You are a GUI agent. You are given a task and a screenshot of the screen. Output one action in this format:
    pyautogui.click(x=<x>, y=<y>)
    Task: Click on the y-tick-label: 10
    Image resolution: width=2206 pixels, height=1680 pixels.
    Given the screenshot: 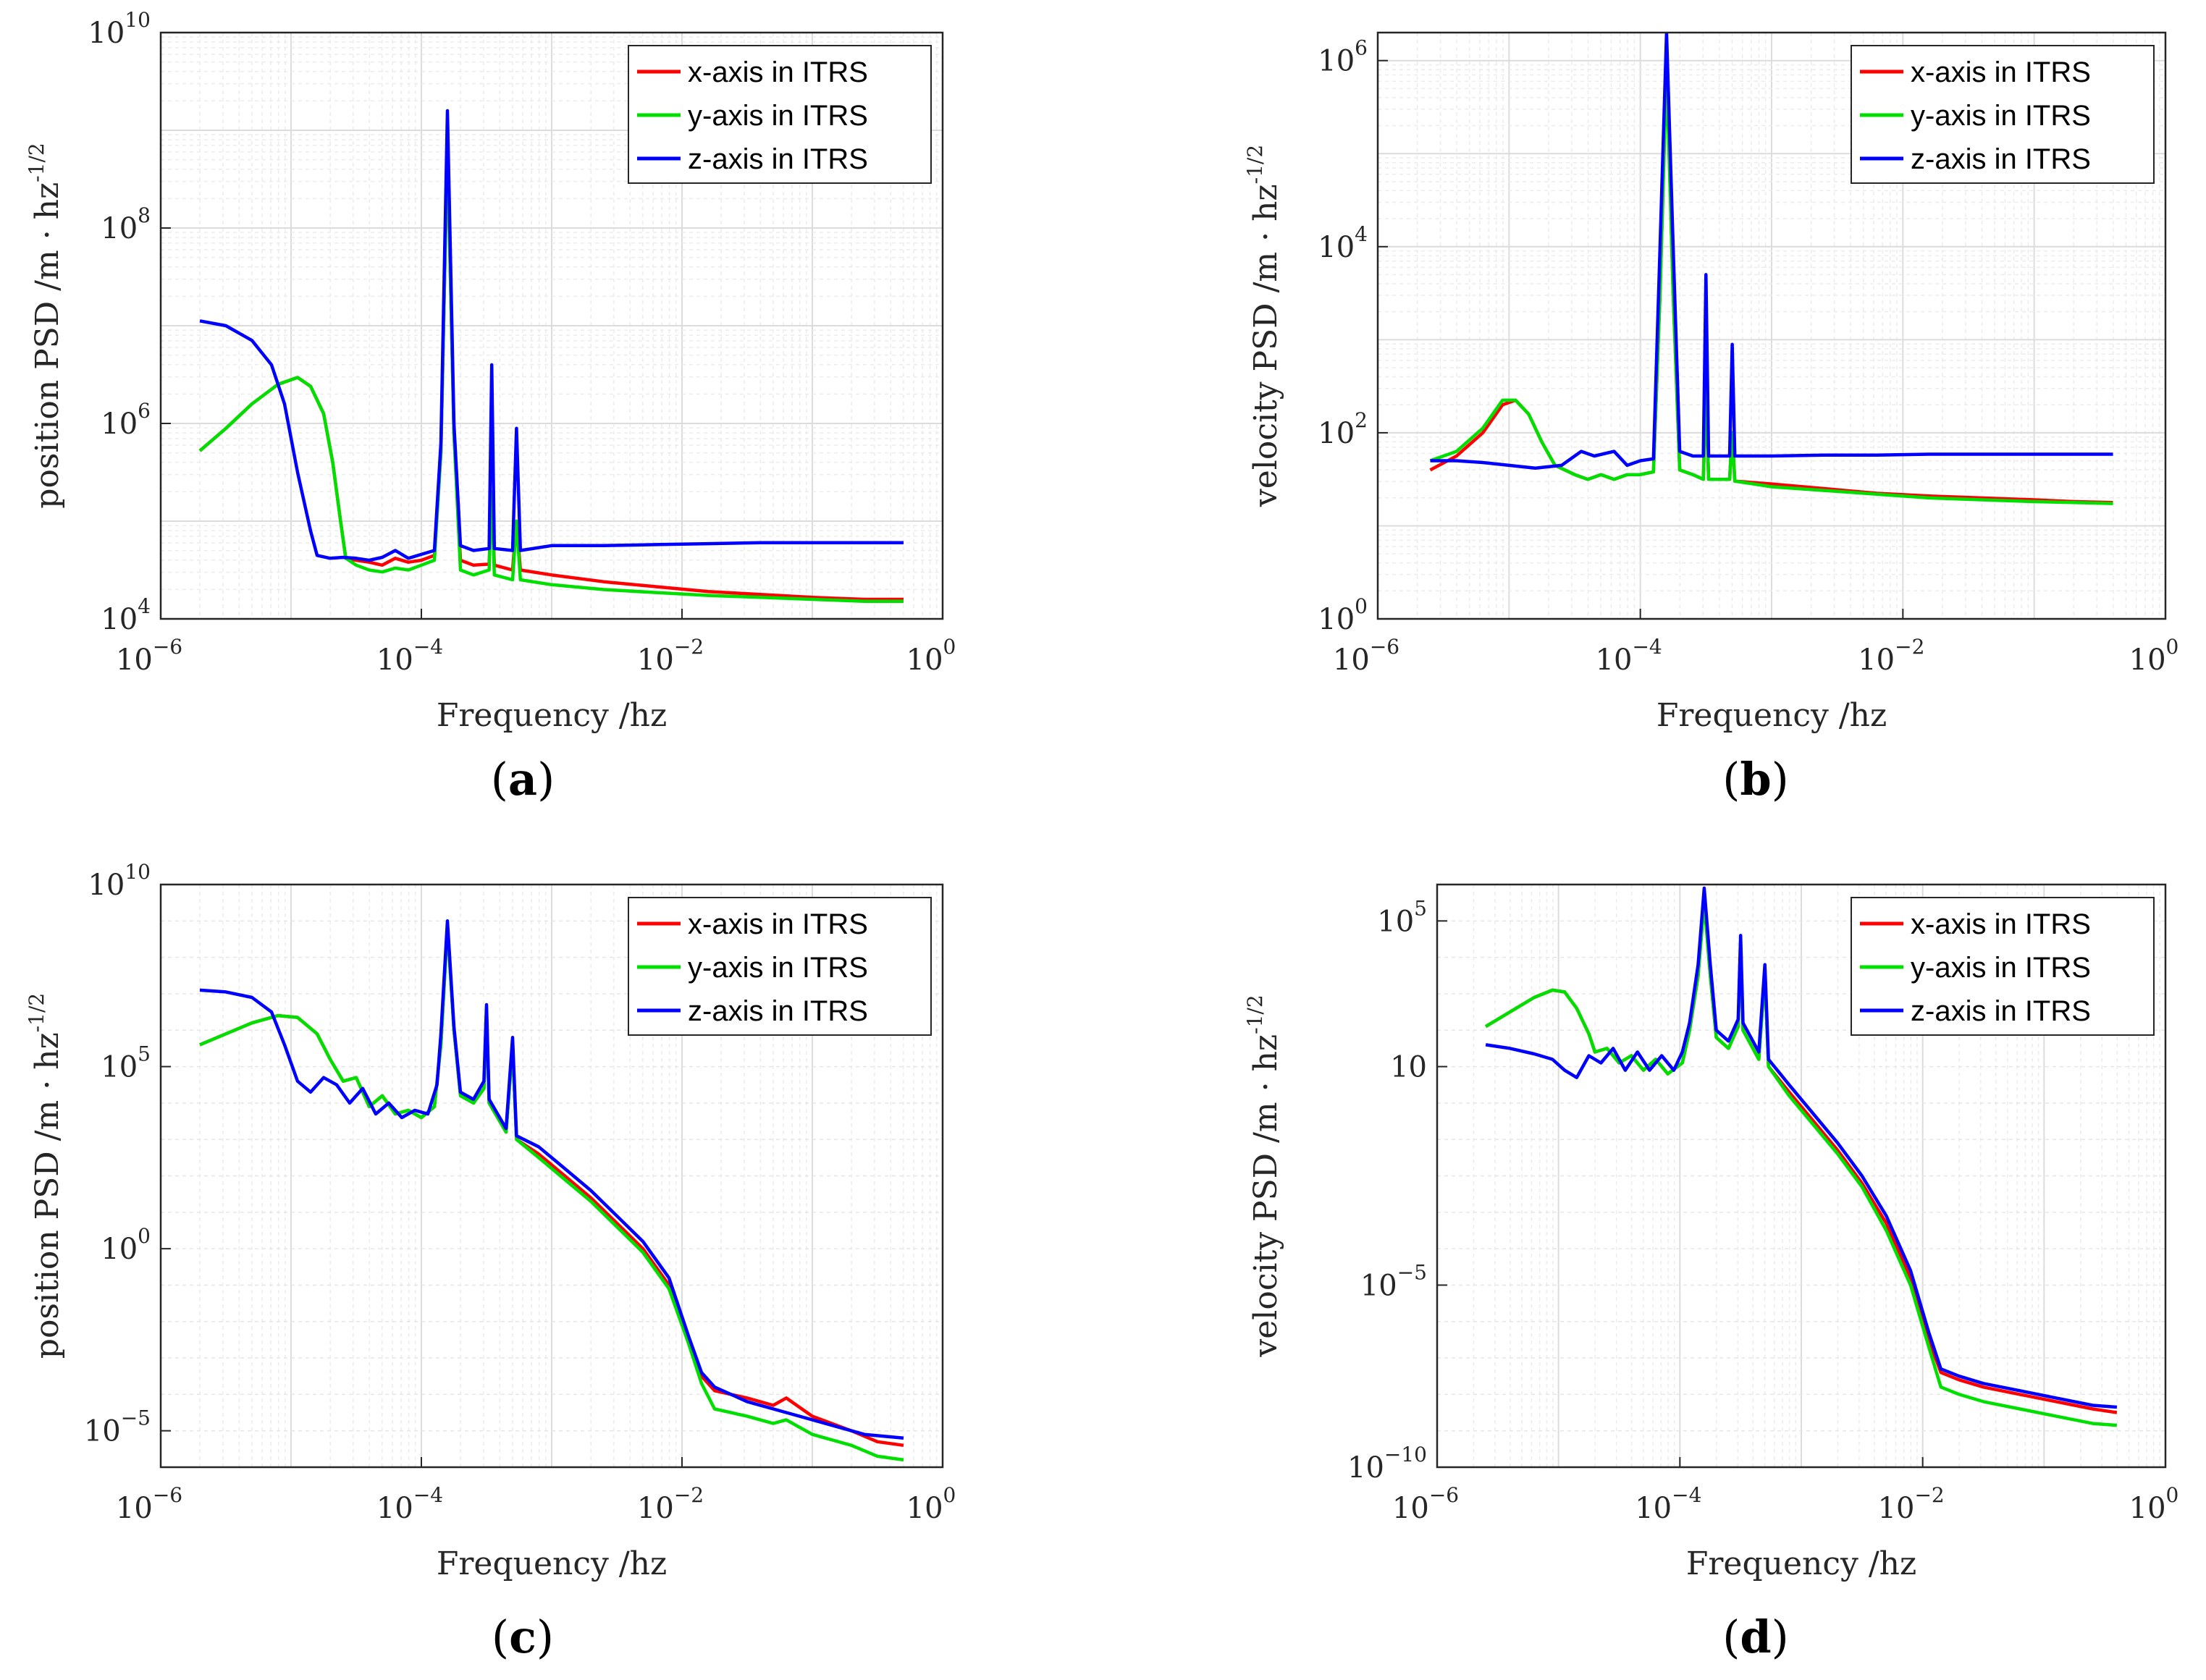 What is the action you would take?
    pyautogui.click(x=1408, y=1067)
    